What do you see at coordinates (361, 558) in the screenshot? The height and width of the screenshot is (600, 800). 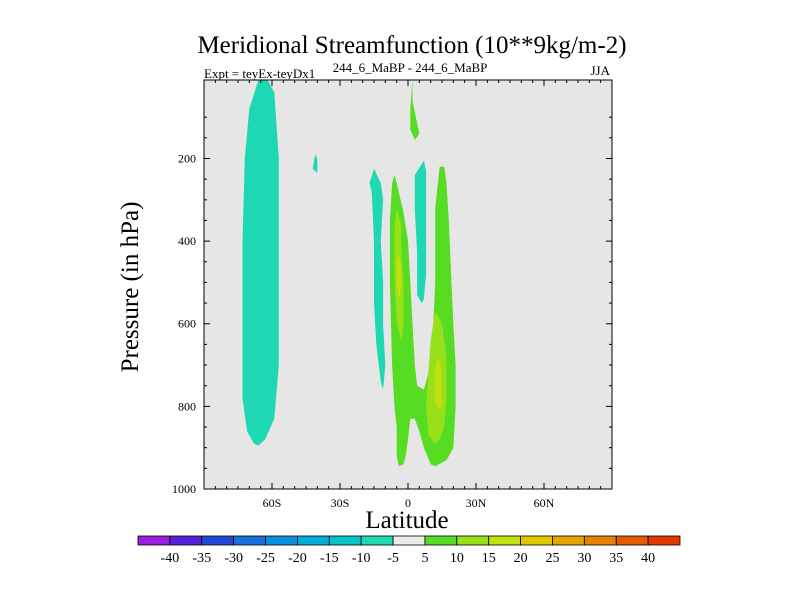 I see `colorbar-label: -10` at bounding box center [361, 558].